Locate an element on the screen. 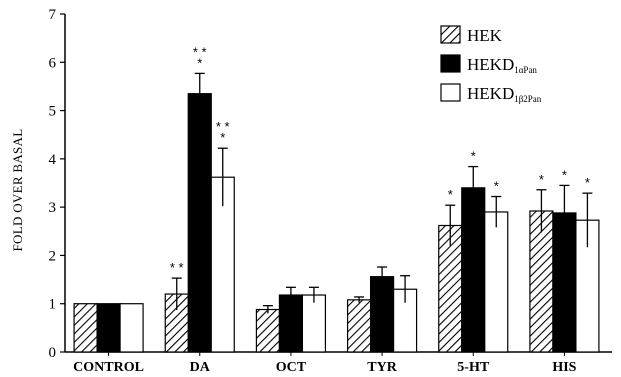  x-tick-label: CONTROL is located at coordinates (108, 367).